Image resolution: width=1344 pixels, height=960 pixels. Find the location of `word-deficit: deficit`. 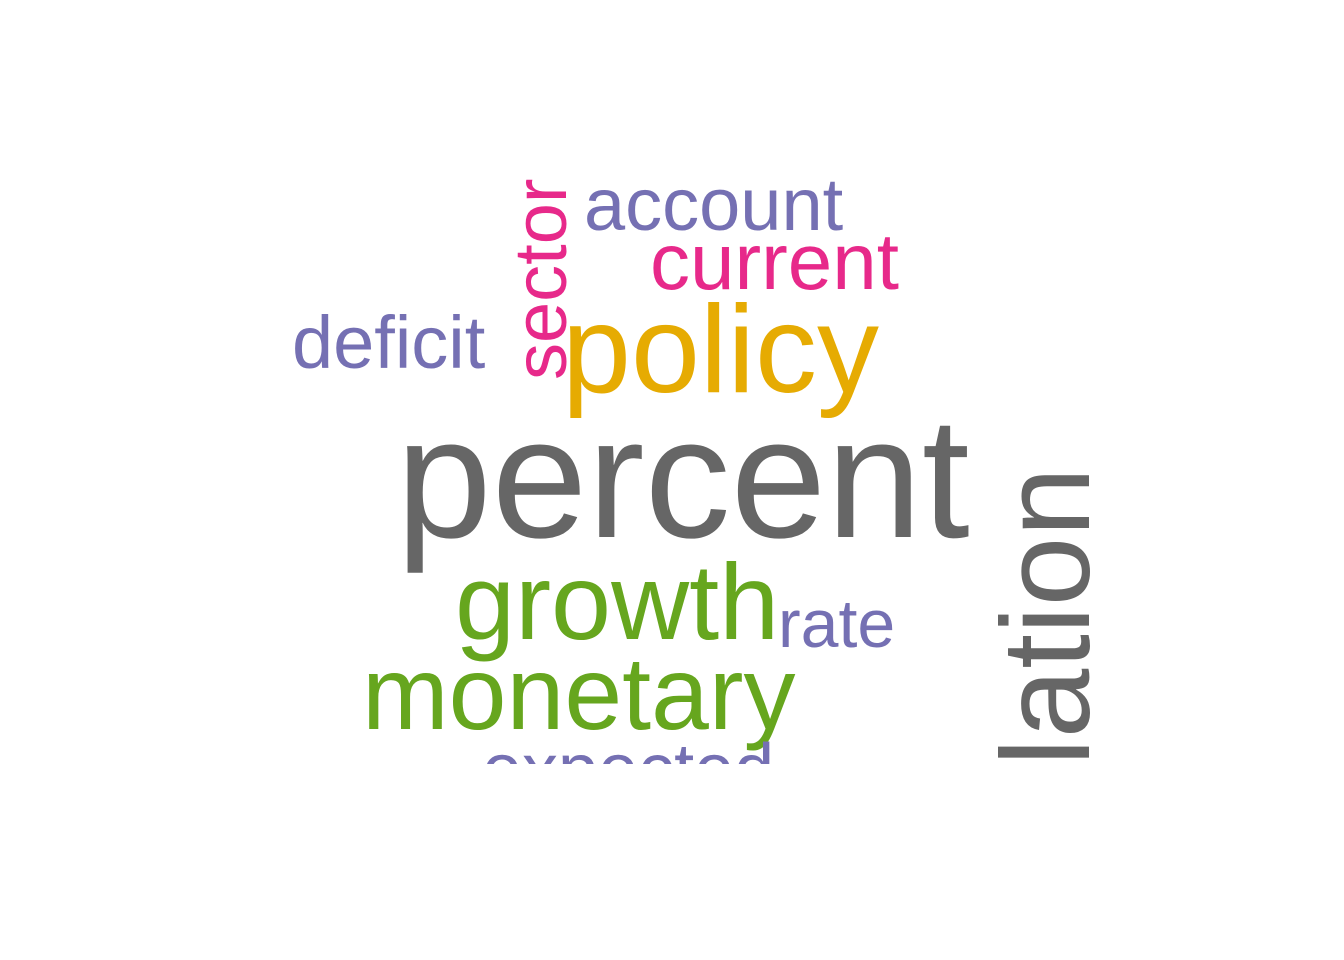

word-deficit: deficit is located at coordinates (389, 342).